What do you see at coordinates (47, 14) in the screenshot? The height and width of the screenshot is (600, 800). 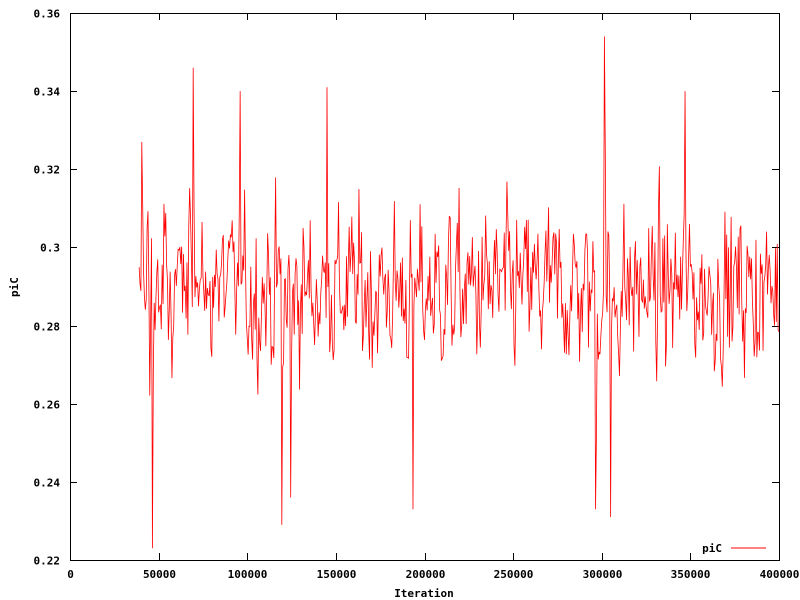 I see `y-tick-label: 0.36` at bounding box center [47, 14].